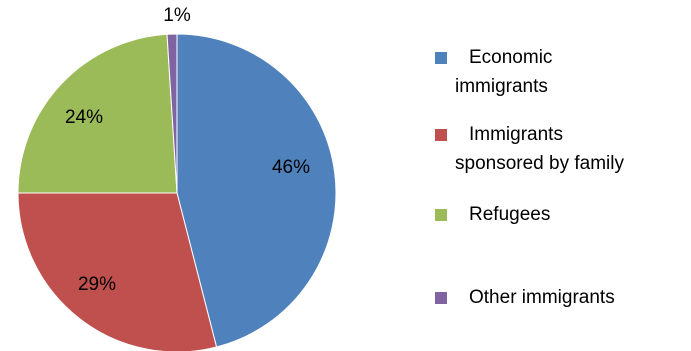  I want to click on legend-marker-other-immigrants, so click(441, 298).